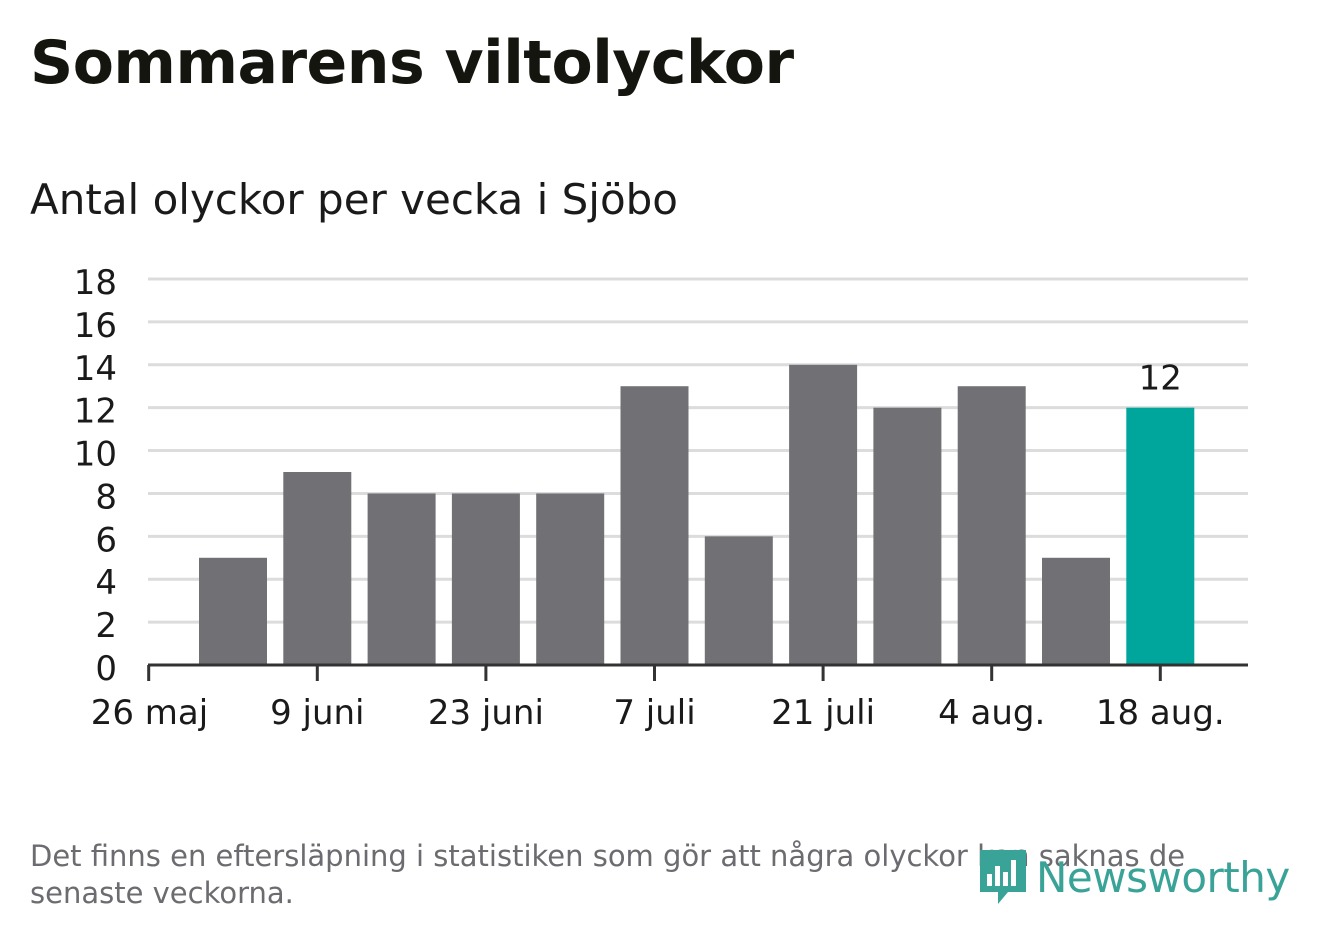 This screenshot has width=1322, height=939. I want to click on data-label: 12, so click(1160, 379).